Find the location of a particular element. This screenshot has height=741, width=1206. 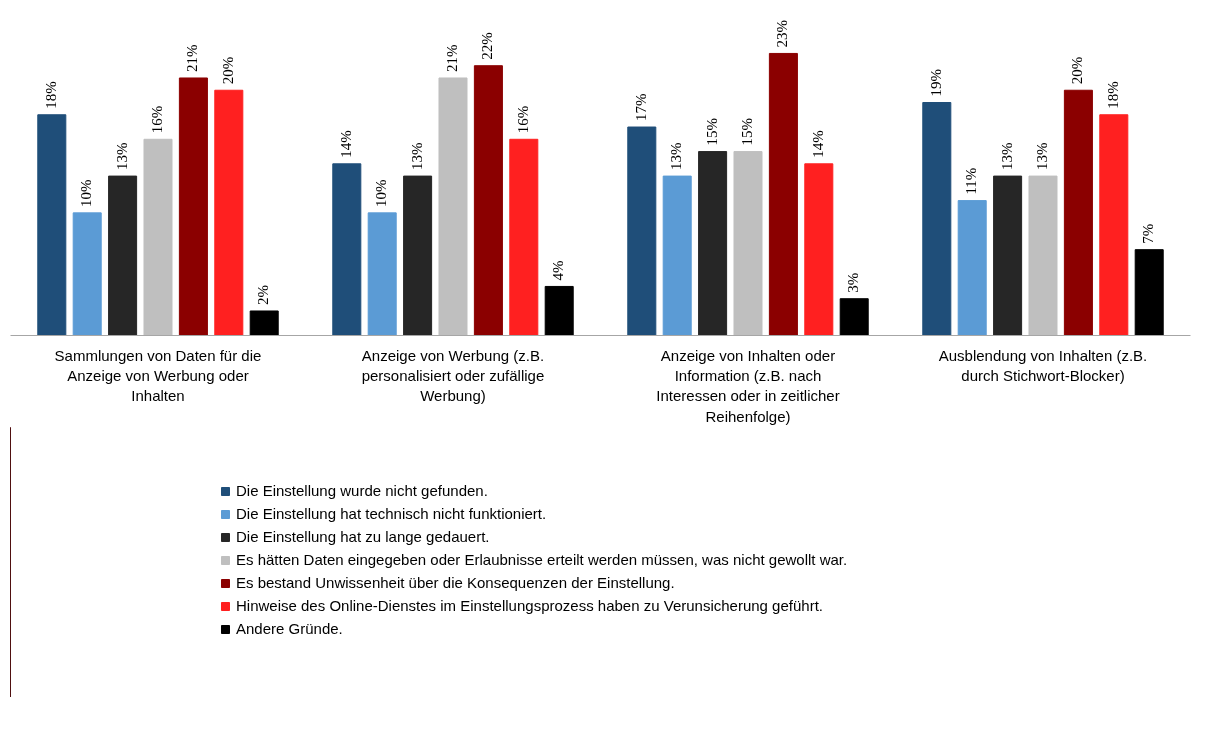

legend-label: Es bestand Unwissenheit über die Konsequenzen der Einstellung. is located at coordinates (455, 582).